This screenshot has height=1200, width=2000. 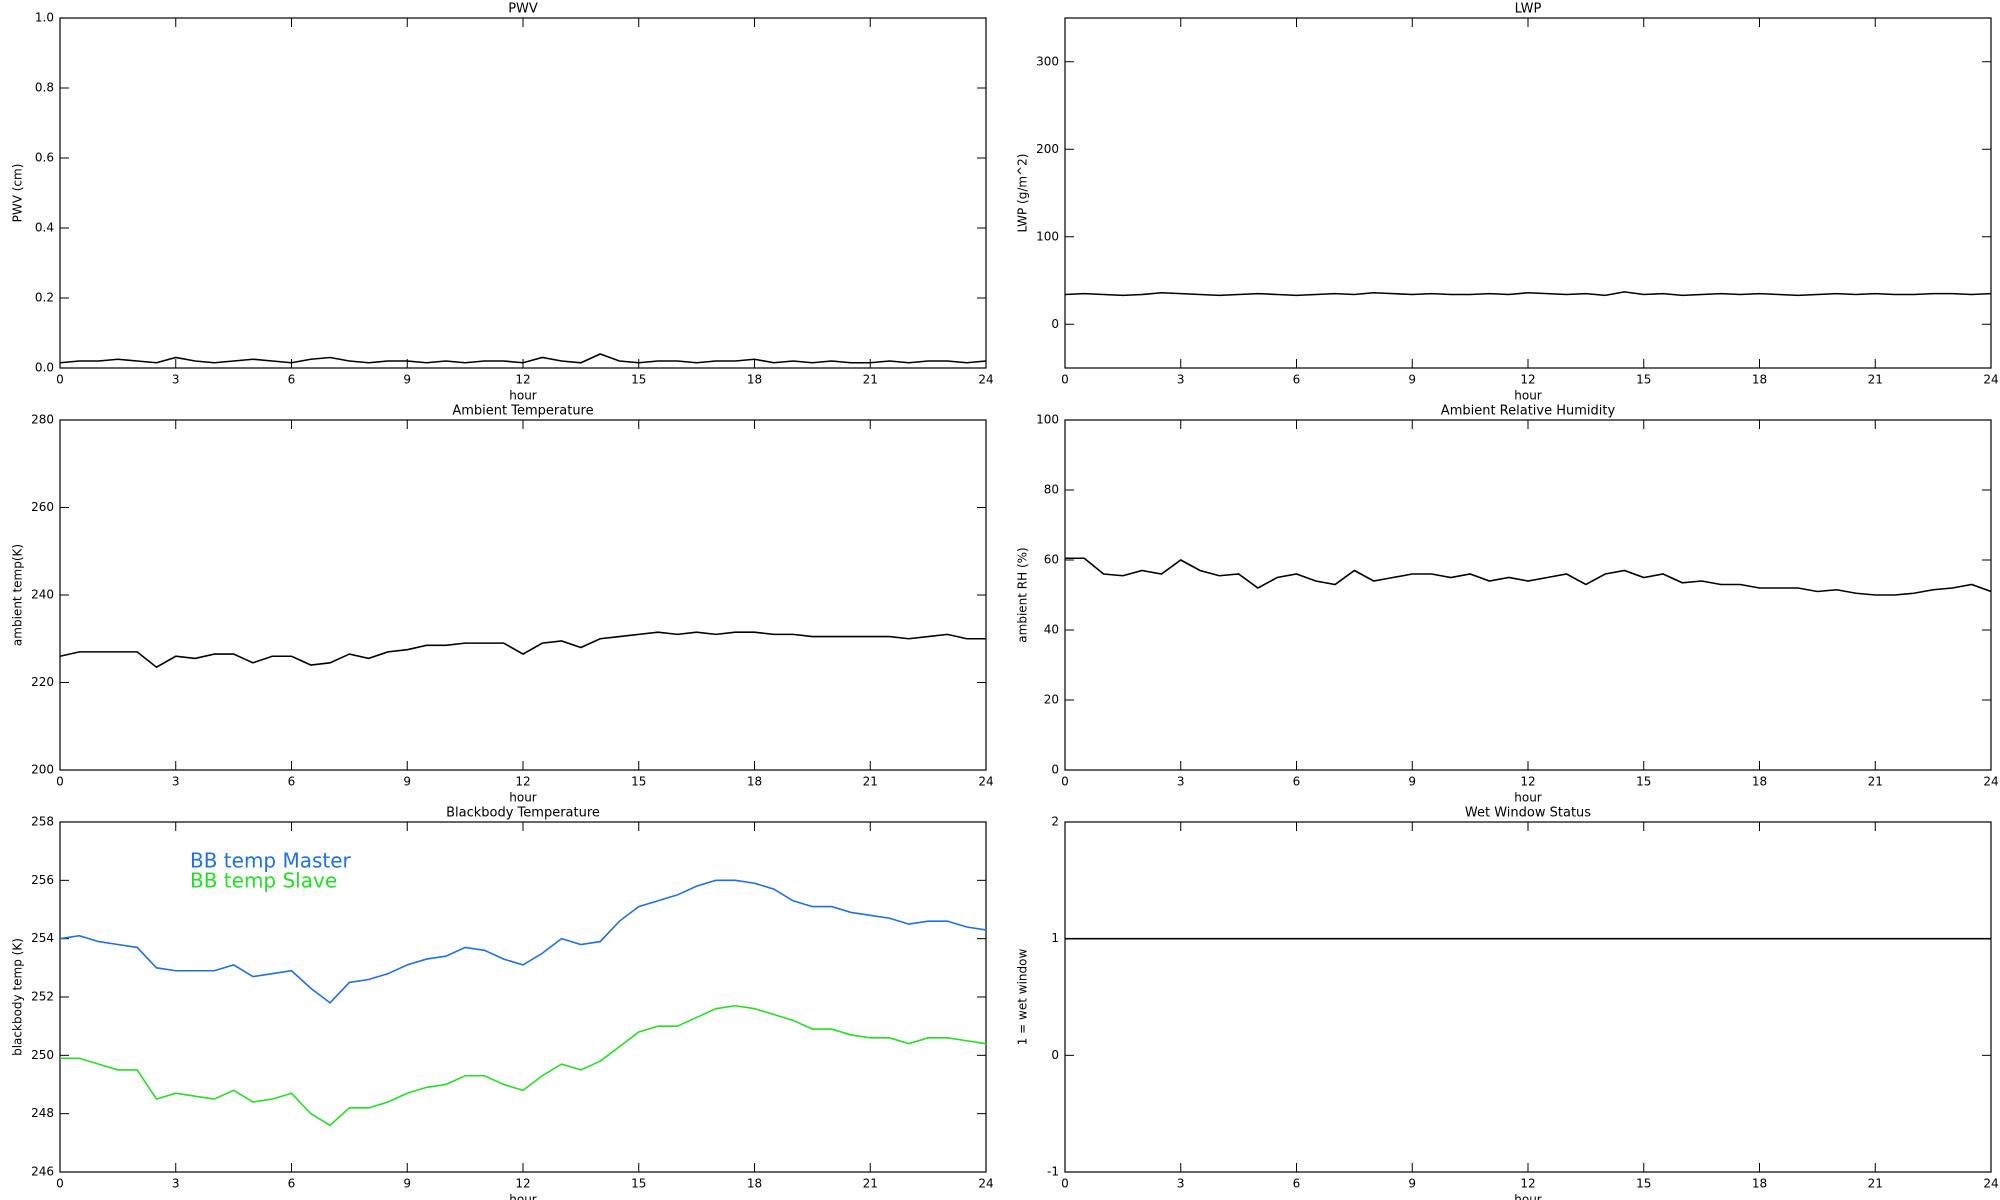 I want to click on legend-entry: BB temp Slave, so click(x=263, y=881).